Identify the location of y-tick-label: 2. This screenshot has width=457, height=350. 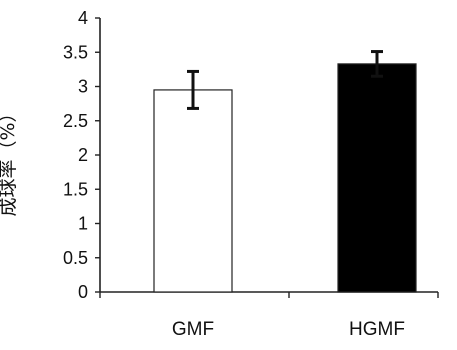
(83, 155).